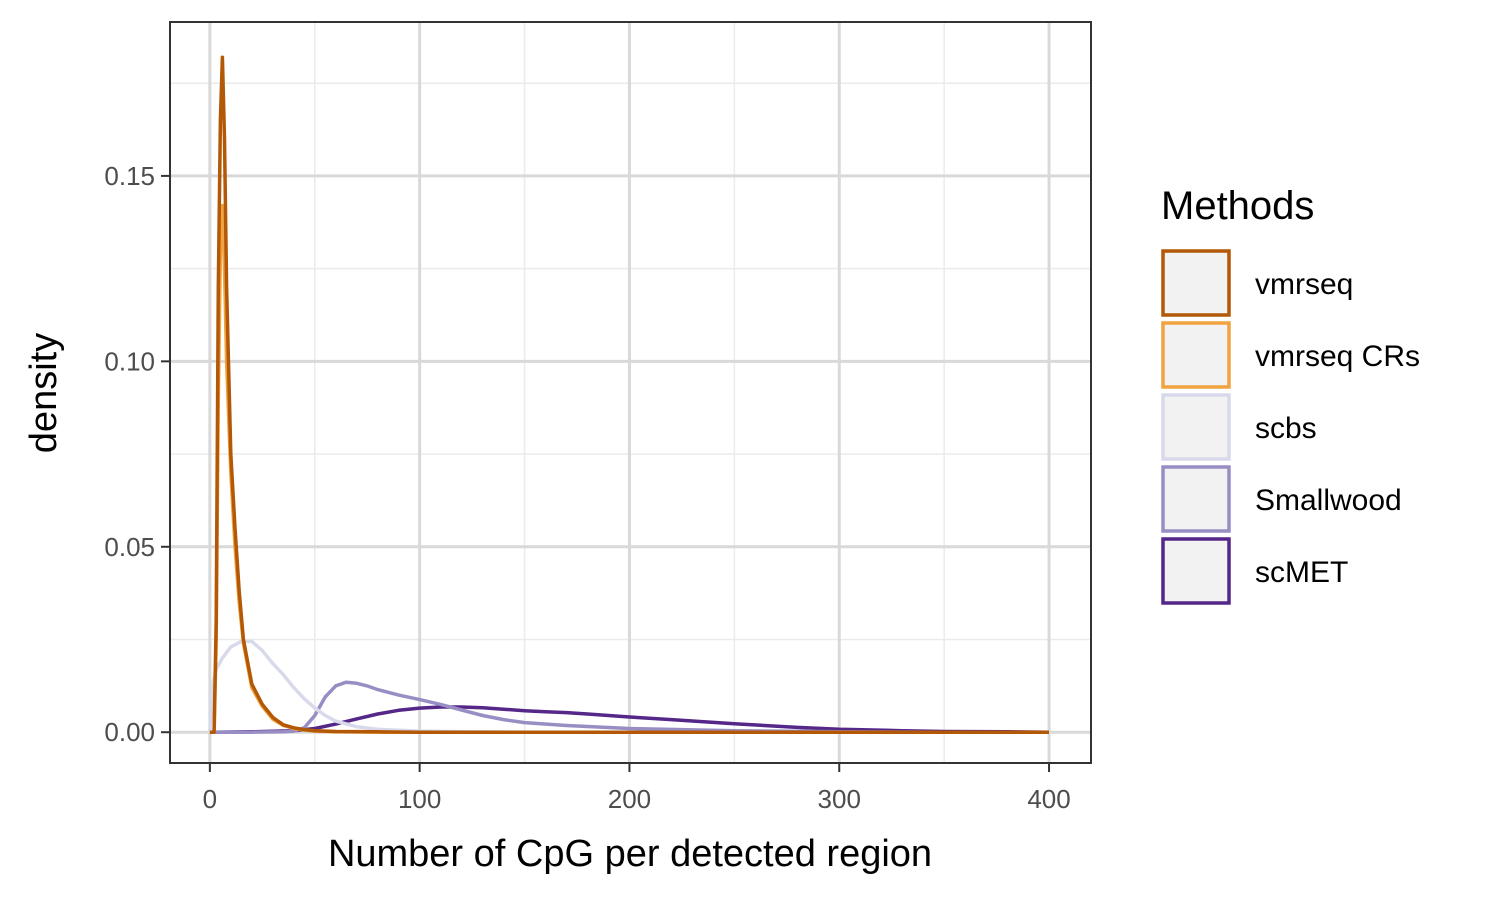  What do you see at coordinates (210, 799) in the screenshot?
I see `x-tick-label: 0` at bounding box center [210, 799].